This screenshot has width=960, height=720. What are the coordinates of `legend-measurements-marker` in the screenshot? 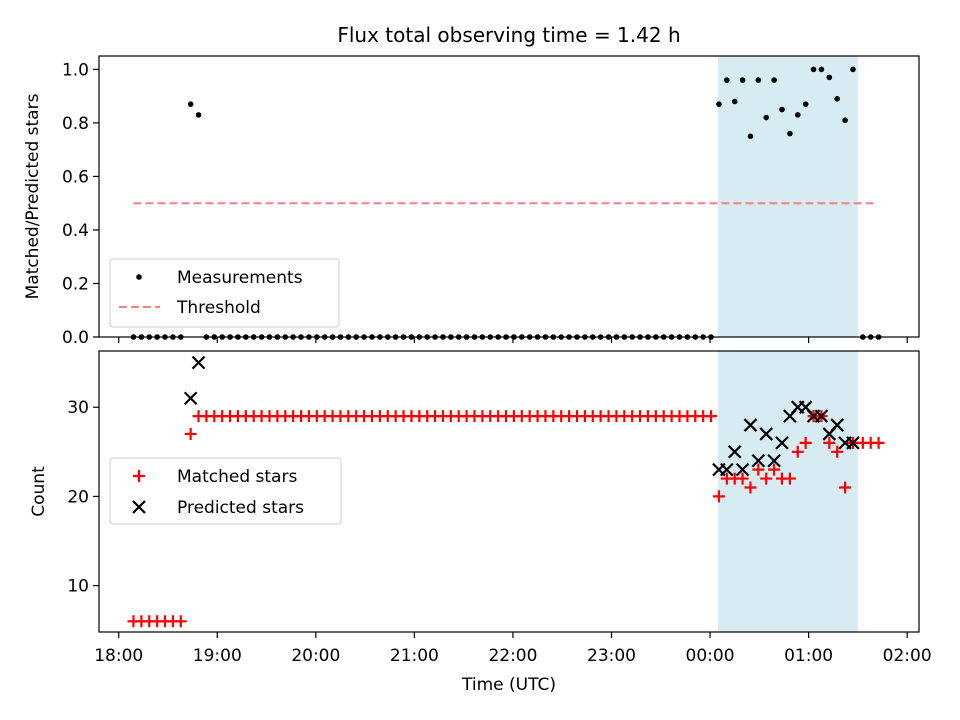 It's located at (139, 277).